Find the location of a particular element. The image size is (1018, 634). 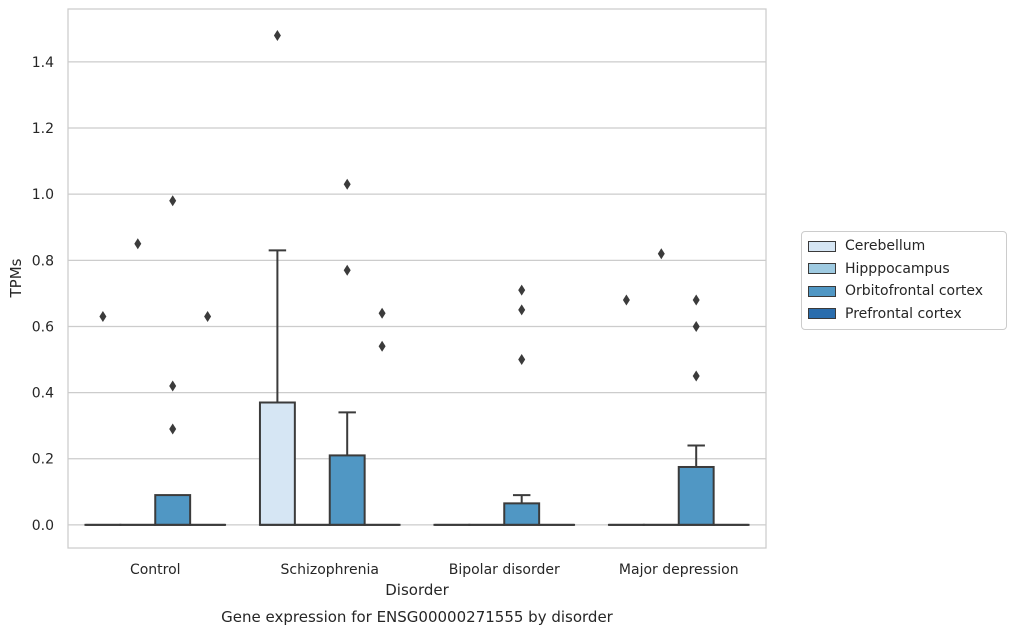

x-axis-label: Disorder is located at coordinates (417, 590).